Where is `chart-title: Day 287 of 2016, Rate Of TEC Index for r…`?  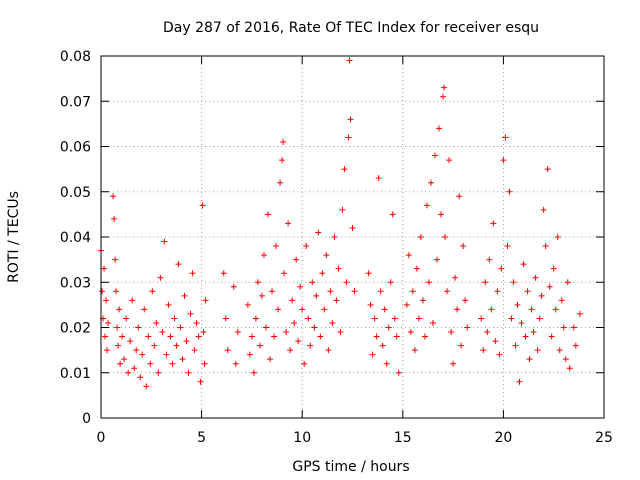
chart-title: Day 287 of 2016, Rate Of TEC Index for r… is located at coordinates (351, 28).